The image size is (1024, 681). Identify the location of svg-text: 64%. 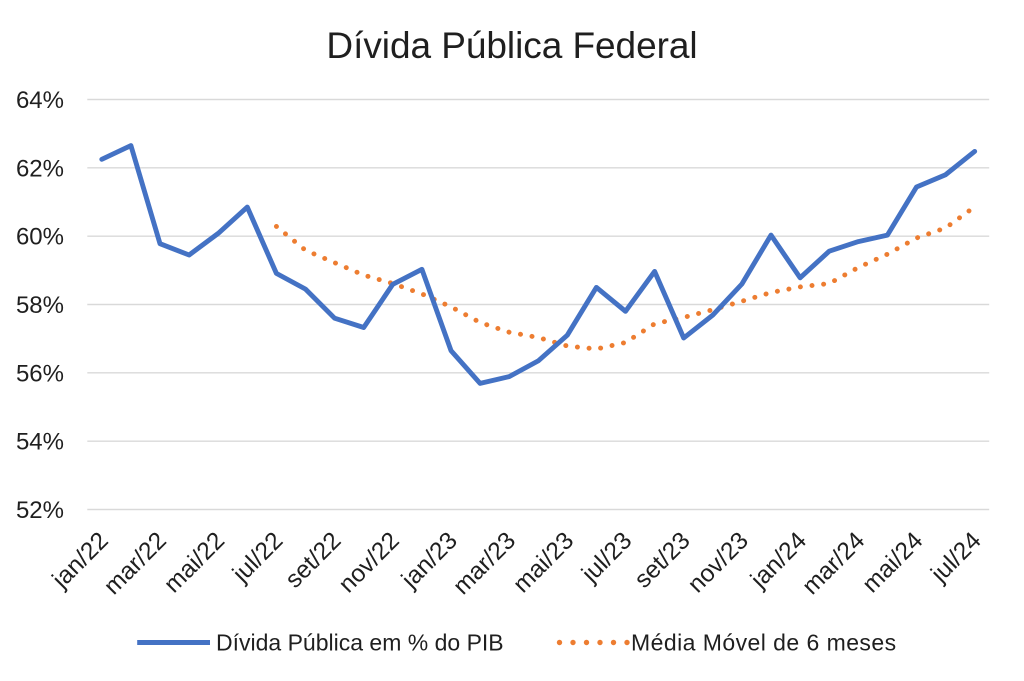
(40, 100).